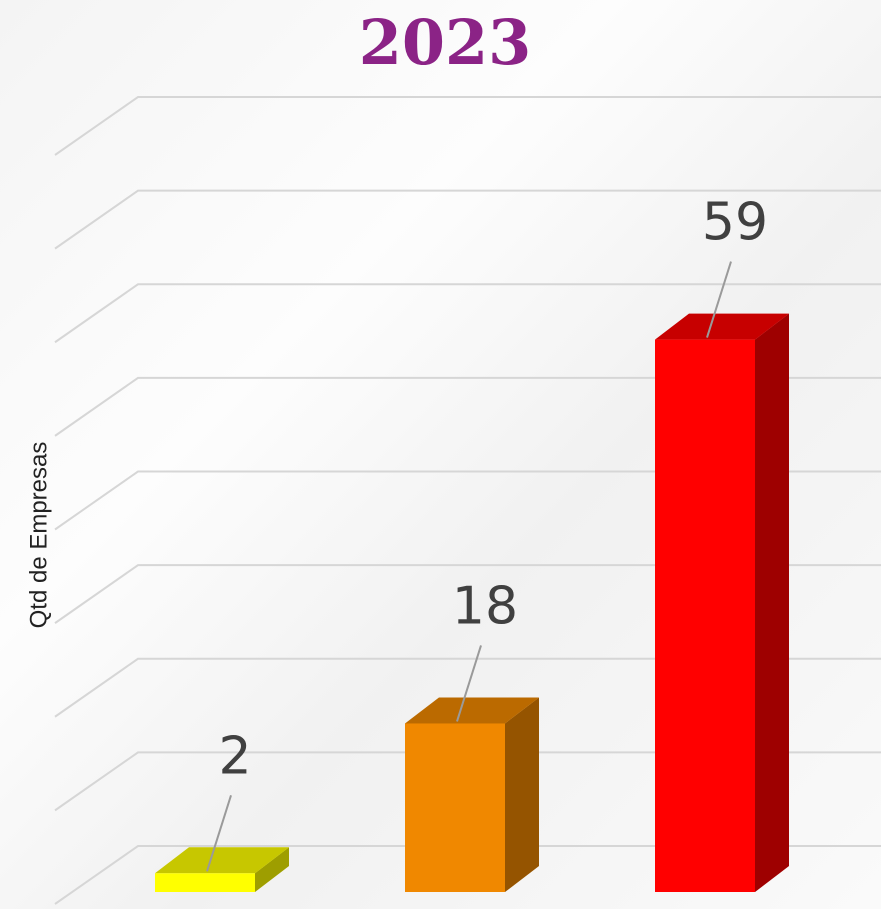  What do you see at coordinates (38, 535) in the screenshot?
I see `y-axis-label: Qtd de Empresas` at bounding box center [38, 535].